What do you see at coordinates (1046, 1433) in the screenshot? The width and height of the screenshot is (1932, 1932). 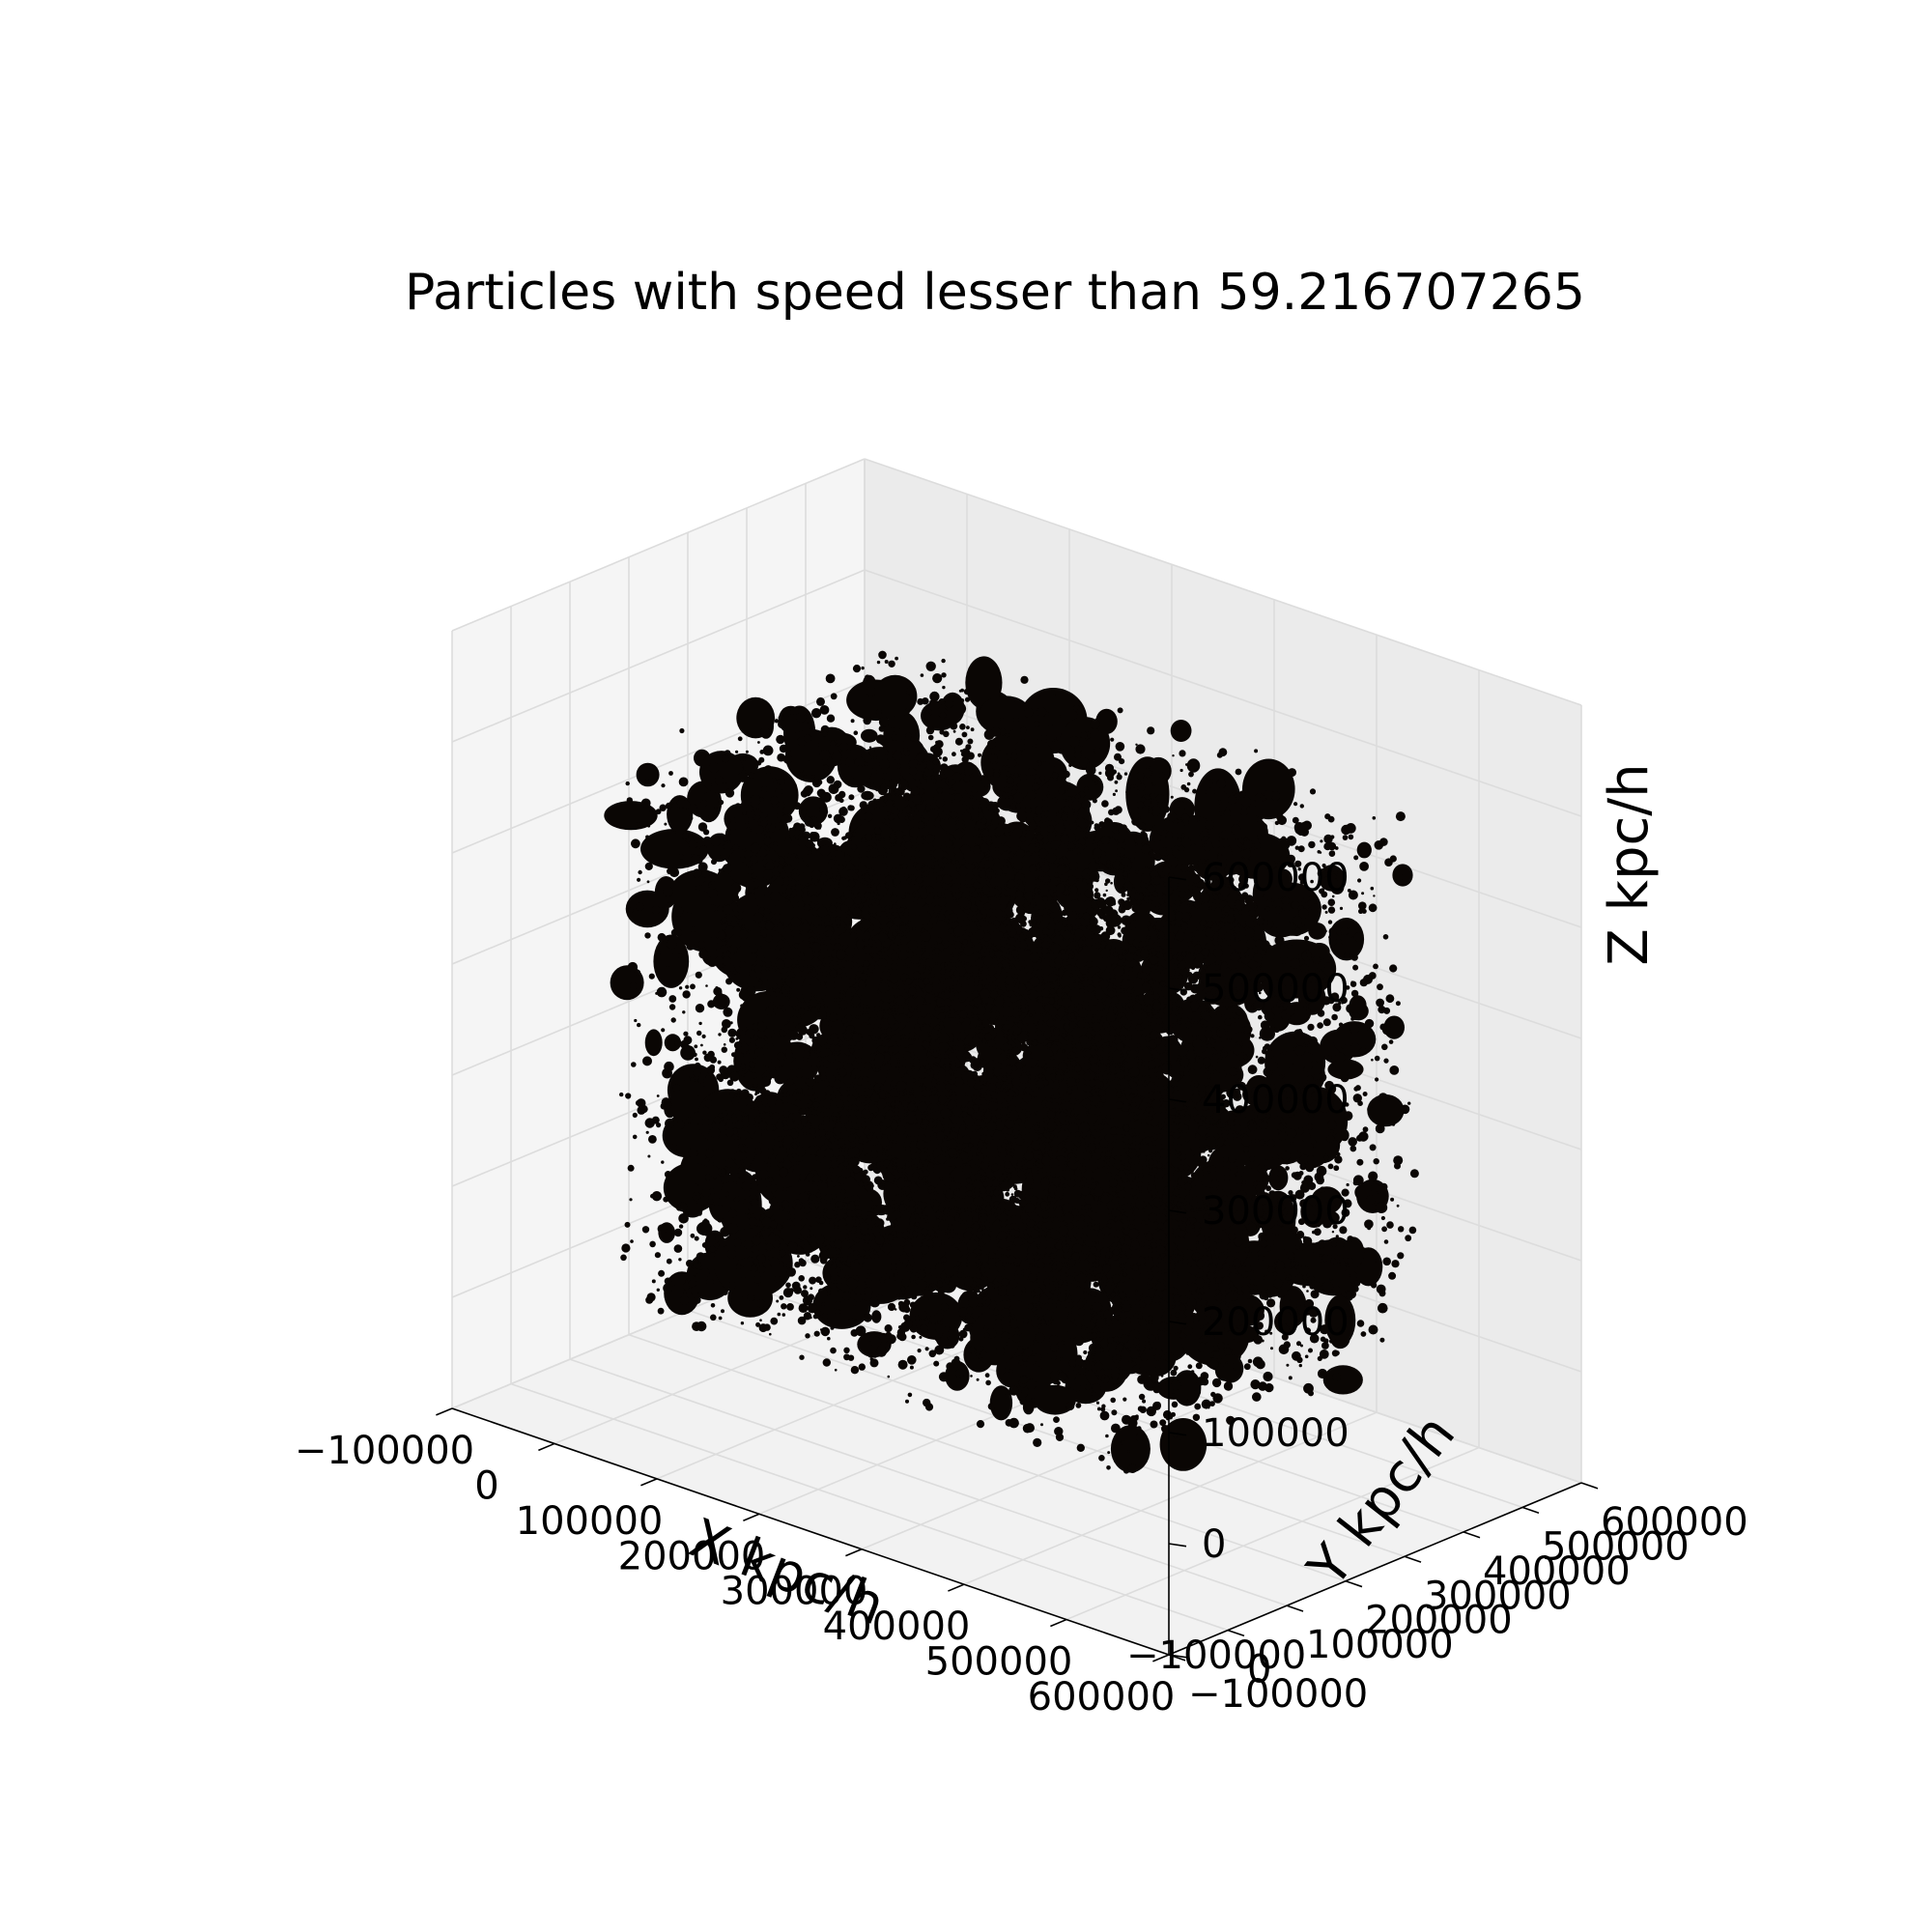 I see `grid-line-y-floor` at bounding box center [1046, 1433].